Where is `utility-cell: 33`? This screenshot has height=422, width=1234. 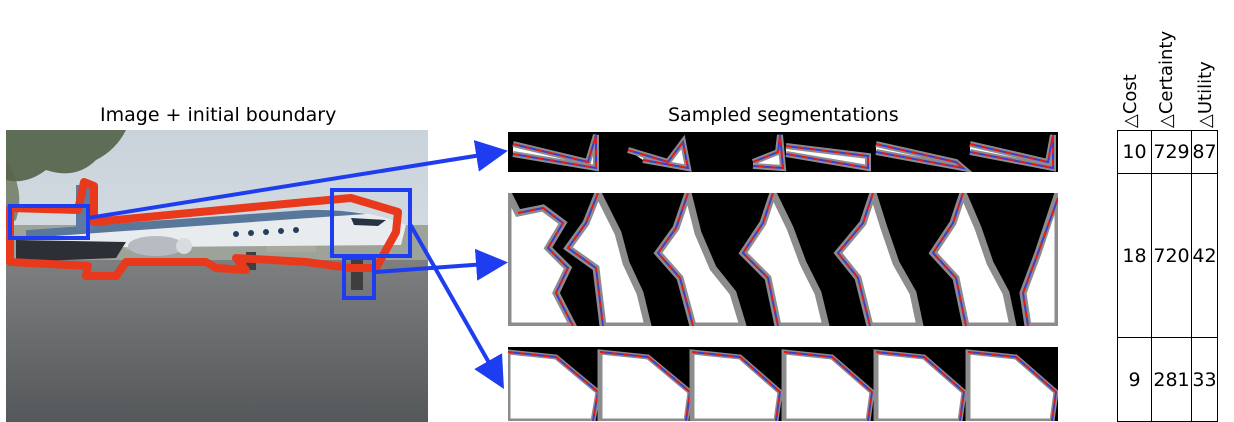 utility-cell: 33 is located at coordinates (1204, 379).